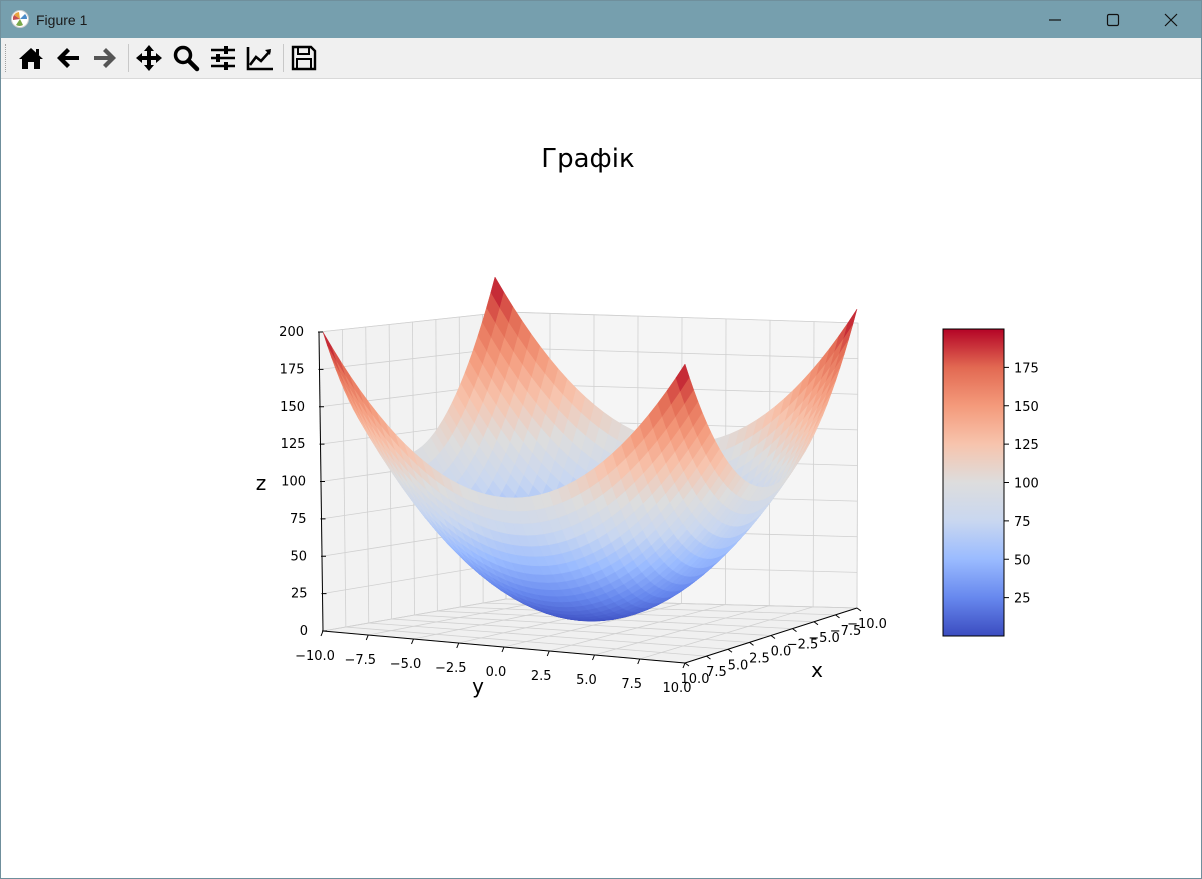  I want to click on x-tick-label: −7.5, so click(846, 631).